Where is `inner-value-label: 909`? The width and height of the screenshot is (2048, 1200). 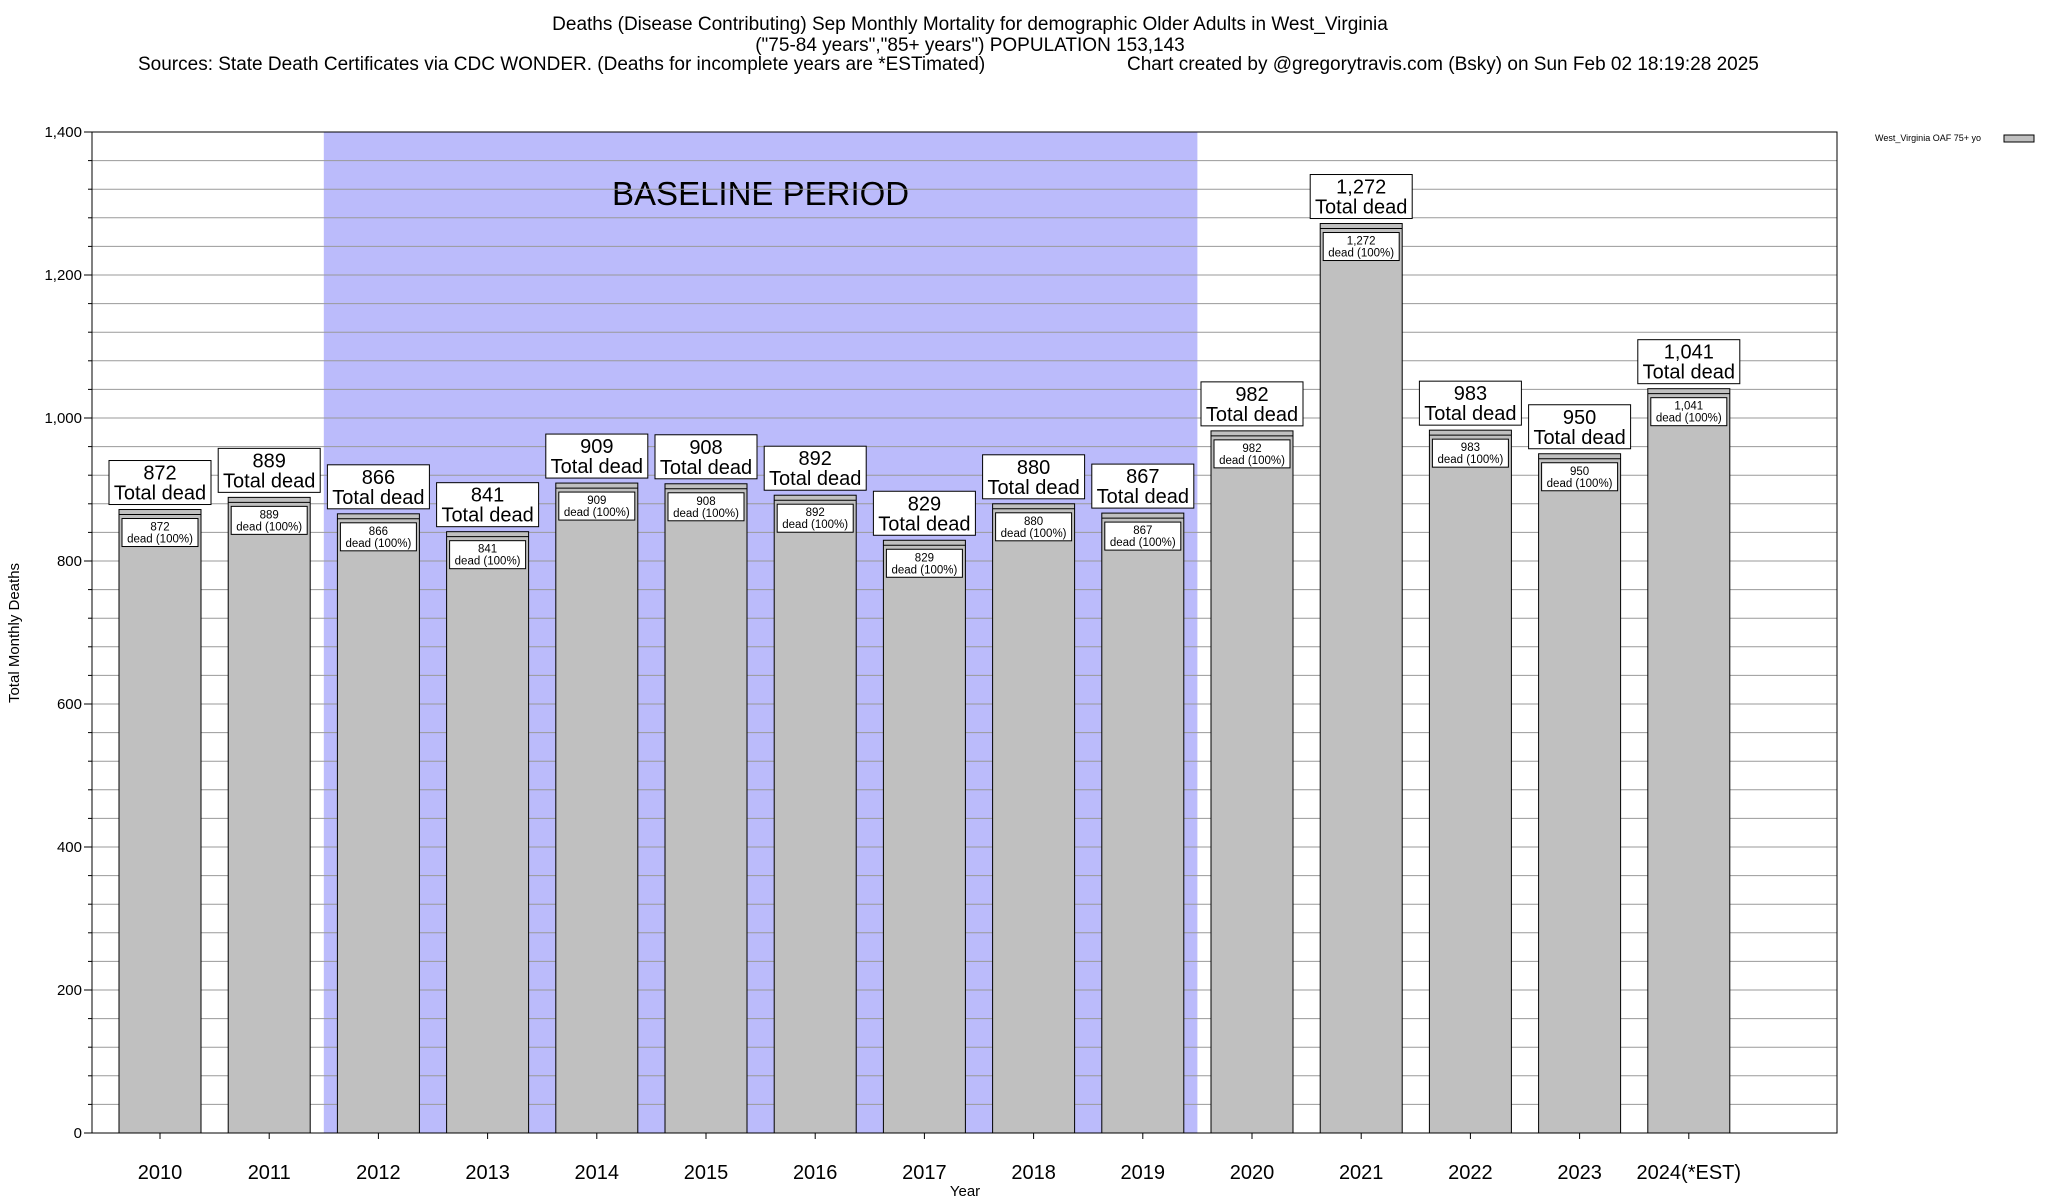
inner-value-label: 909 is located at coordinates (596, 501).